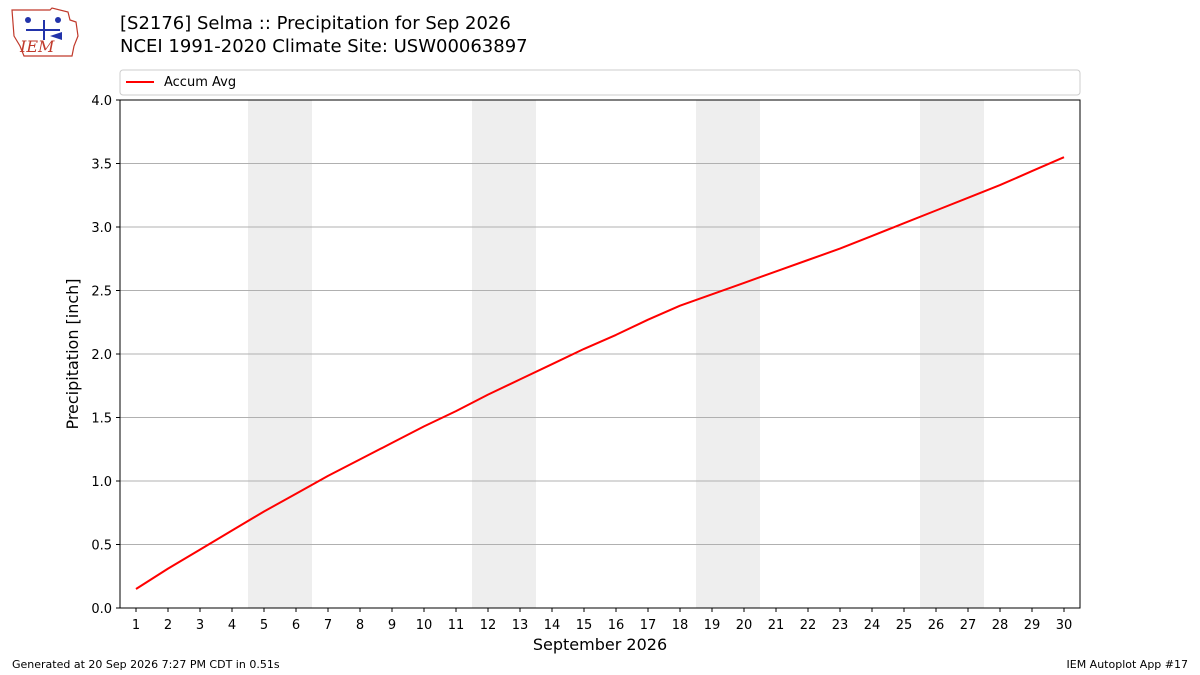  What do you see at coordinates (712, 625) in the screenshot?
I see `x-tick-label: 19` at bounding box center [712, 625].